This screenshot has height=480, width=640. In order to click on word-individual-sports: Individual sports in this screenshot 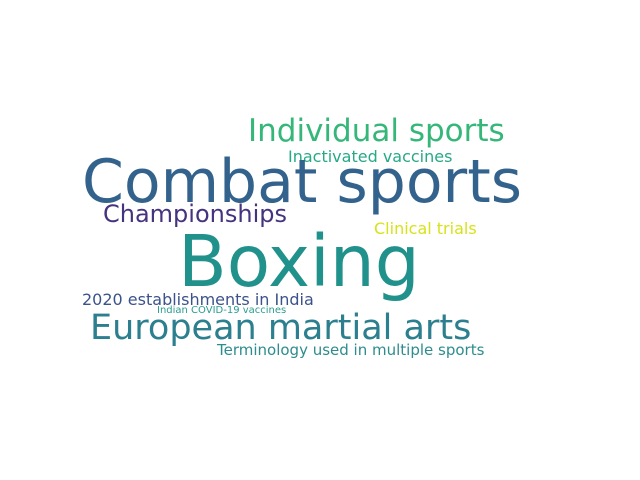, I will do `click(376, 131)`.